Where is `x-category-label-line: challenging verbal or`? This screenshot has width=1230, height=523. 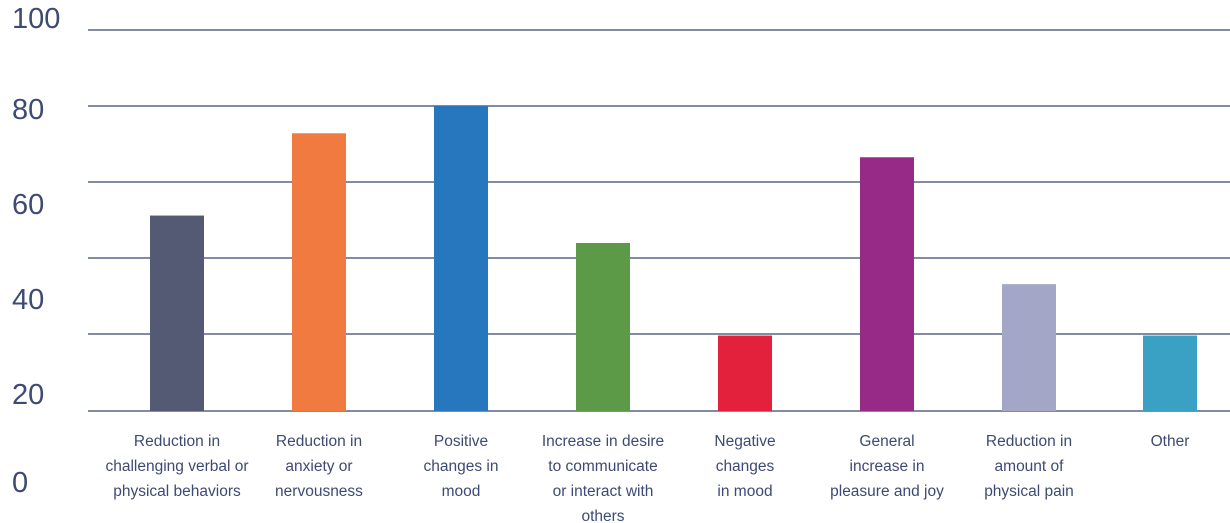 x-category-label-line: challenging verbal or is located at coordinates (176, 466).